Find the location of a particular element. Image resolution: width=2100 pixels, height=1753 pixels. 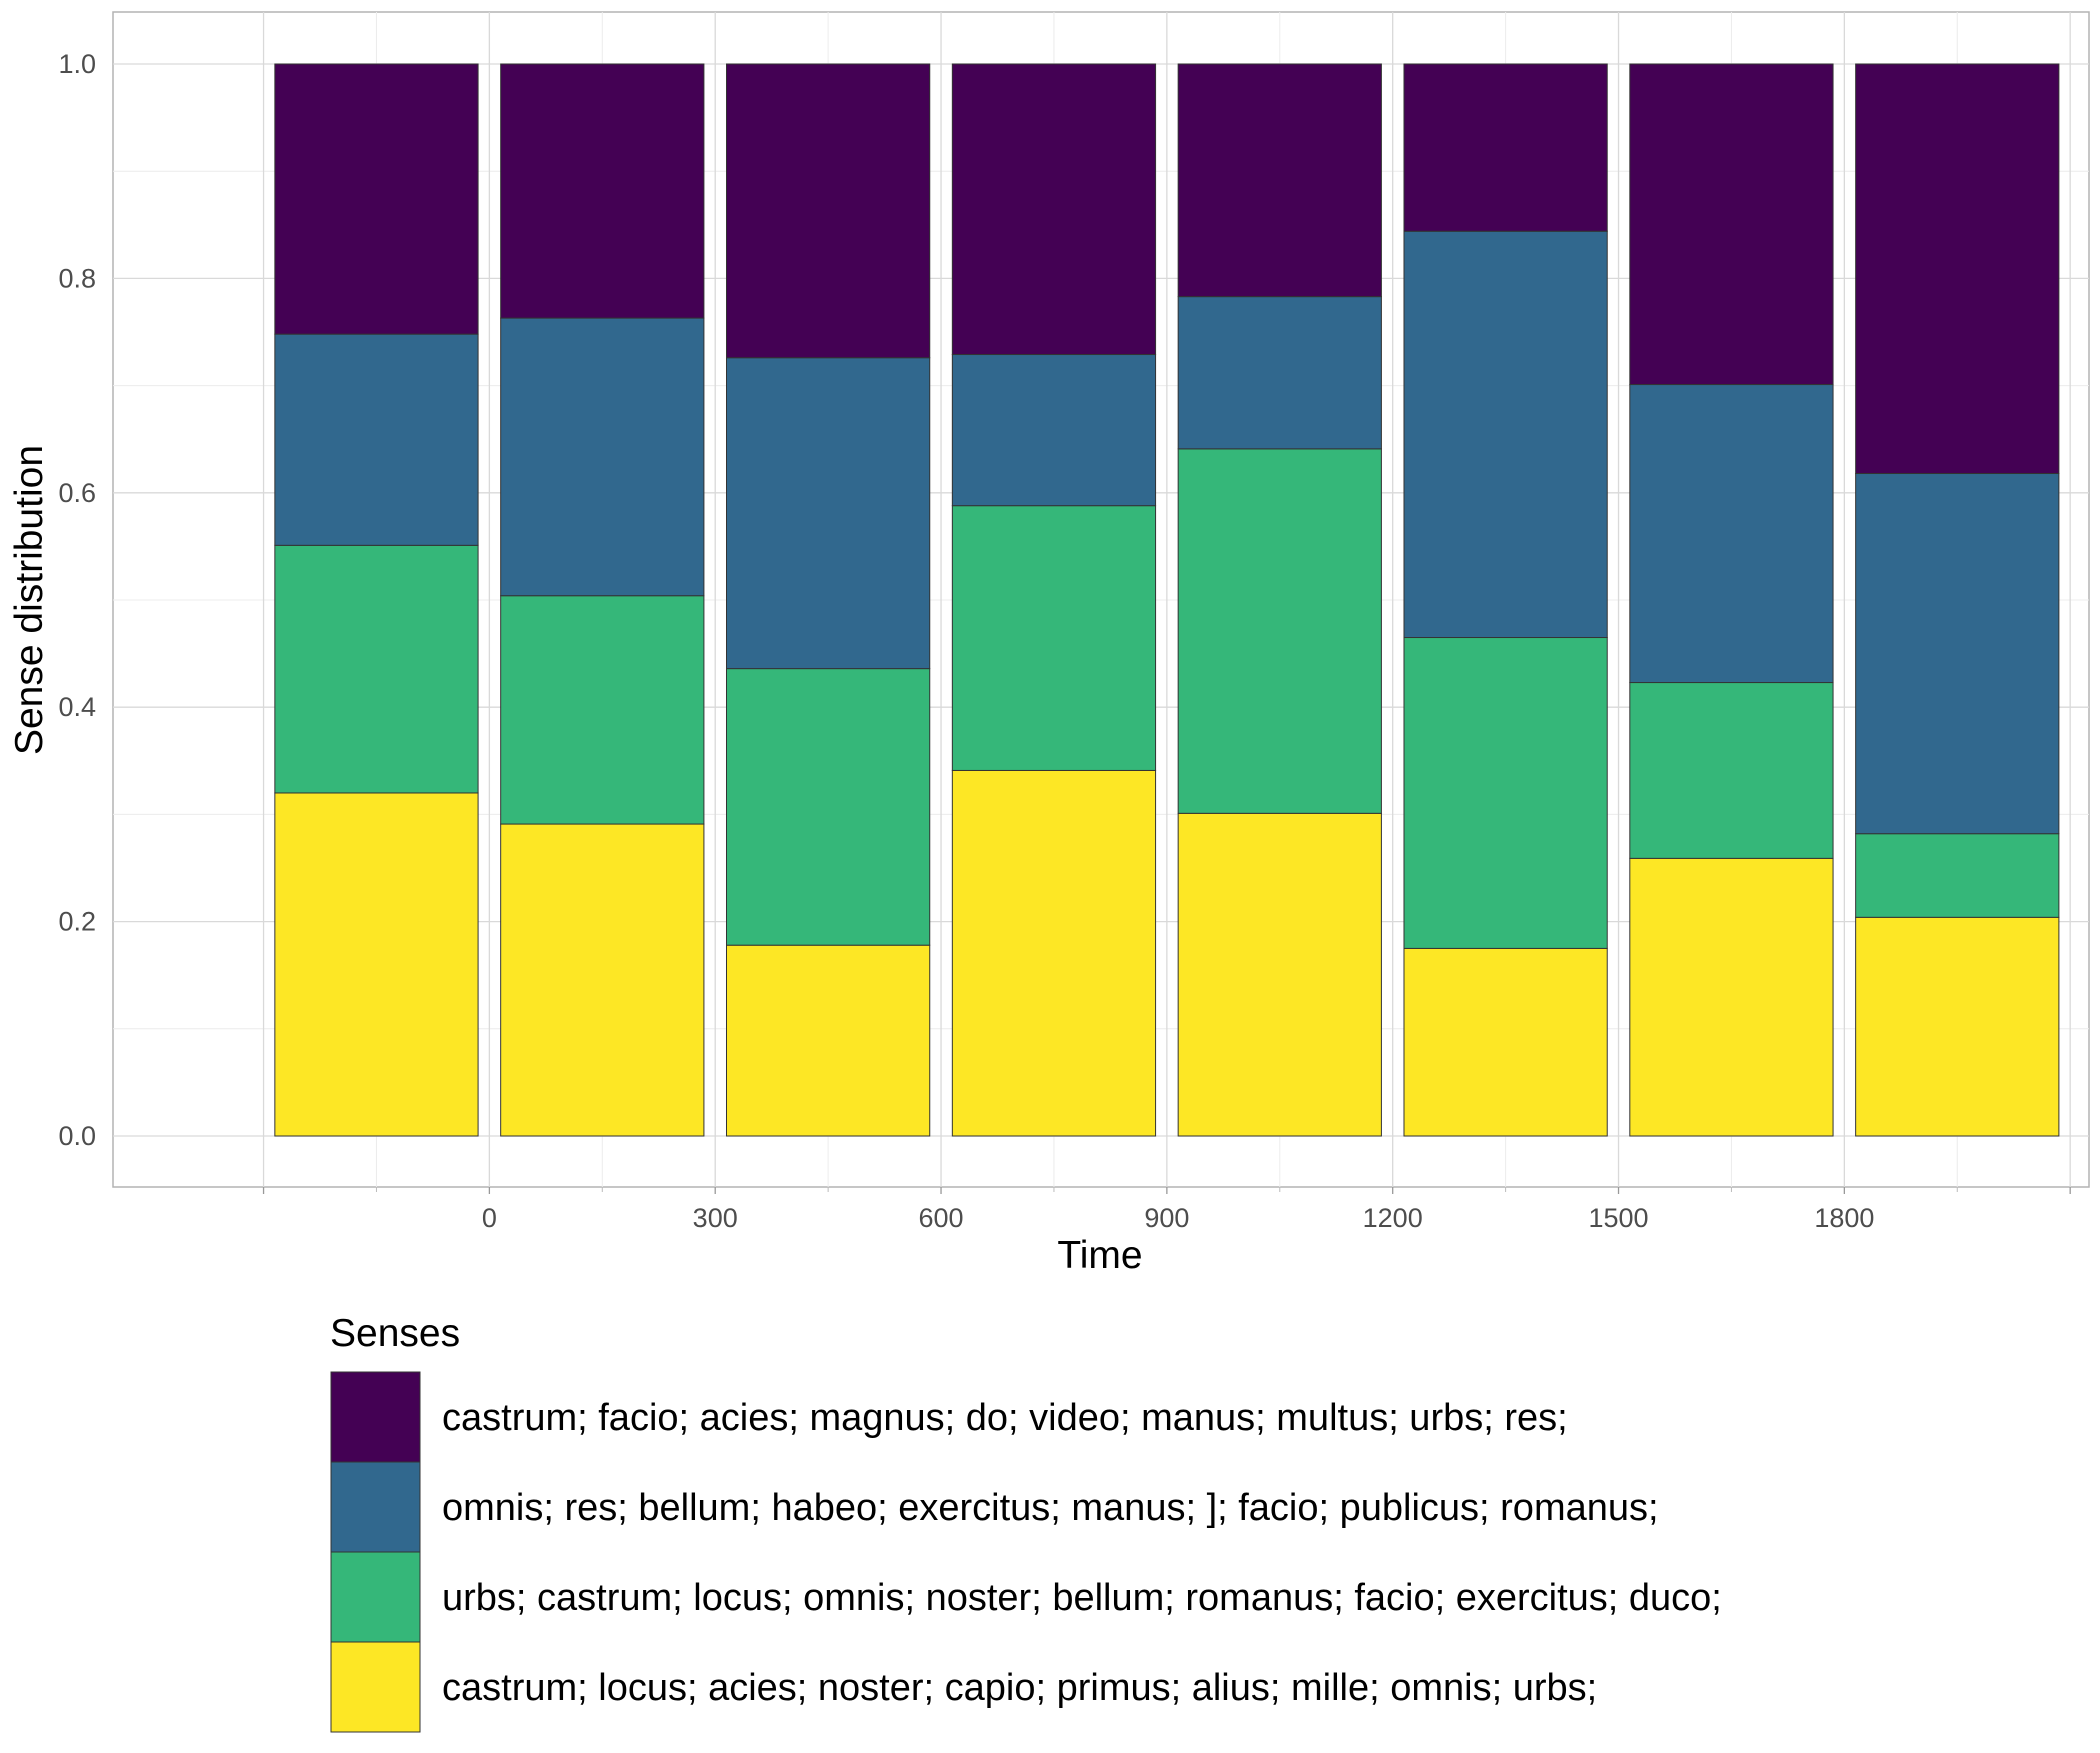

x-tick-label: 600 is located at coordinates (941, 1218).